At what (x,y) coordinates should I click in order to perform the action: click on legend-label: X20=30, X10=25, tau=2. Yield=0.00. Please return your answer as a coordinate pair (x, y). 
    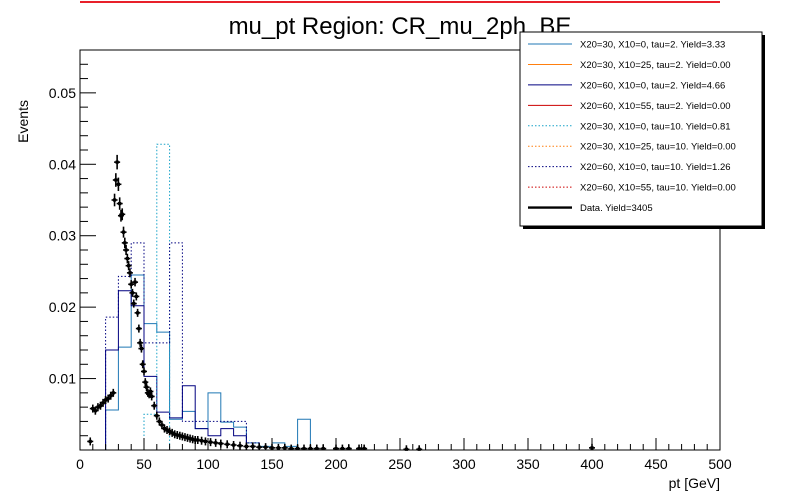
    Looking at the image, I should click on (655, 65).